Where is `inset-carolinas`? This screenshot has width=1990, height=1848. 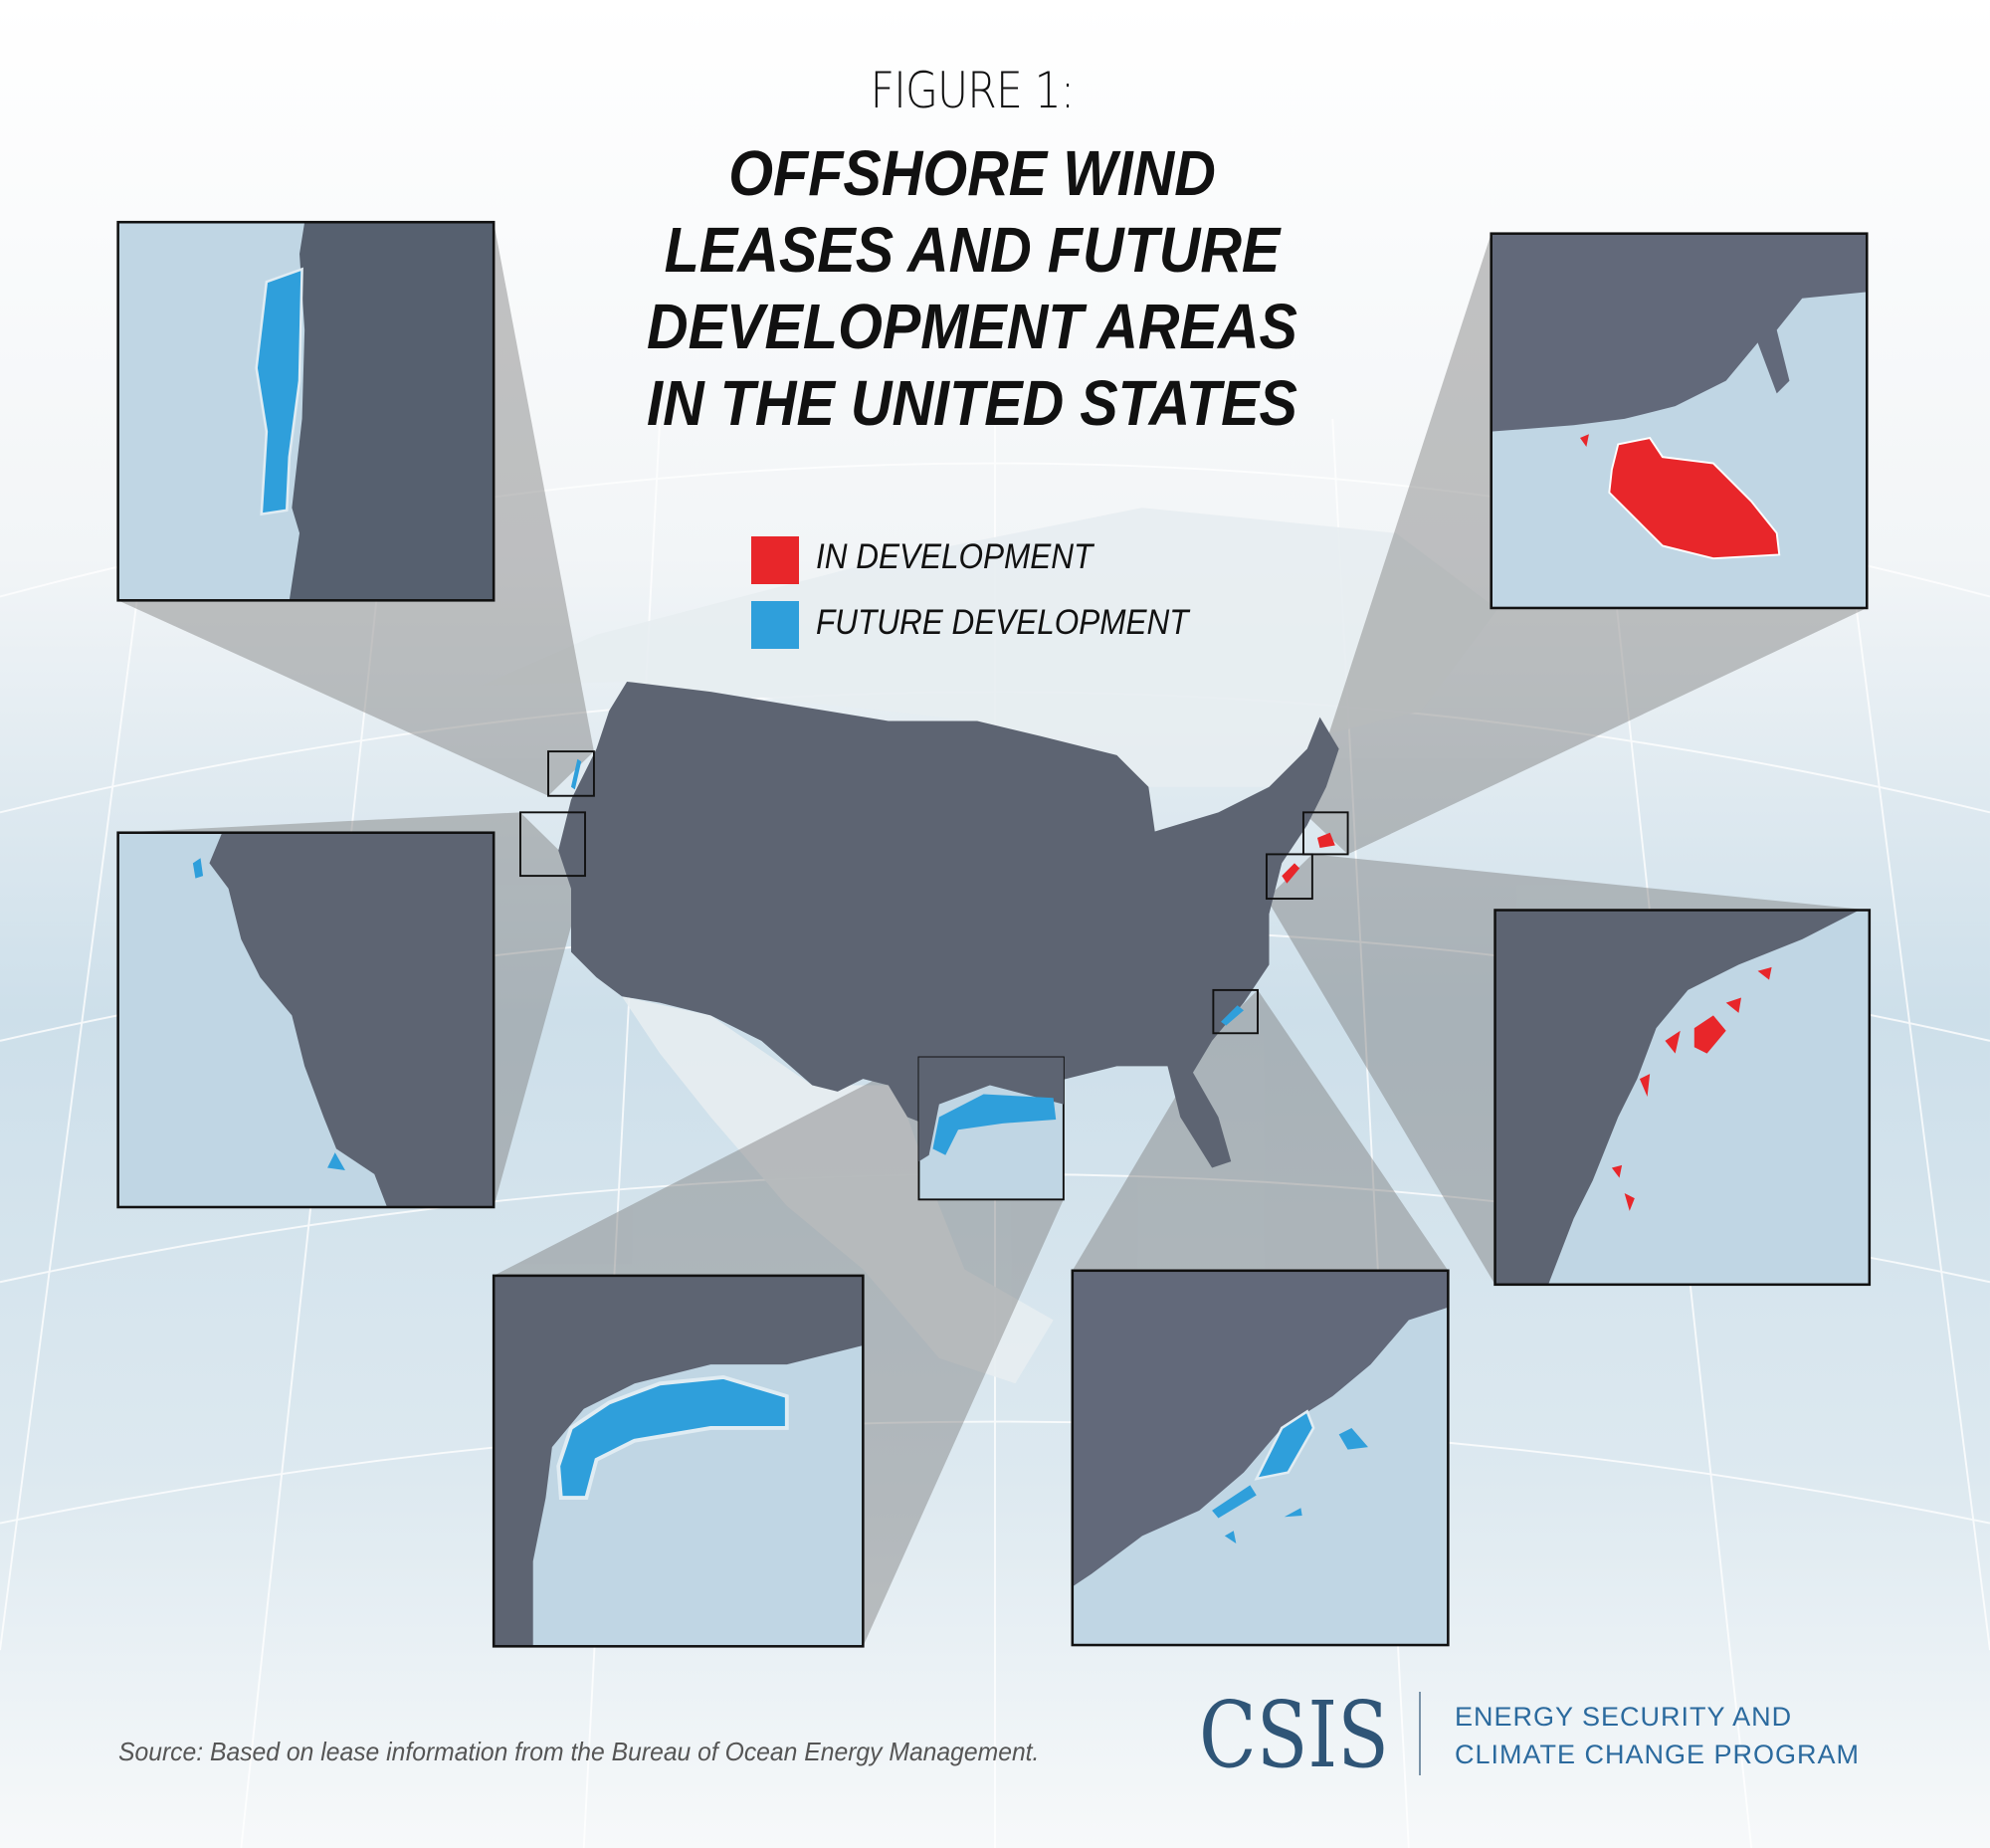 inset-carolinas is located at coordinates (1260, 1458).